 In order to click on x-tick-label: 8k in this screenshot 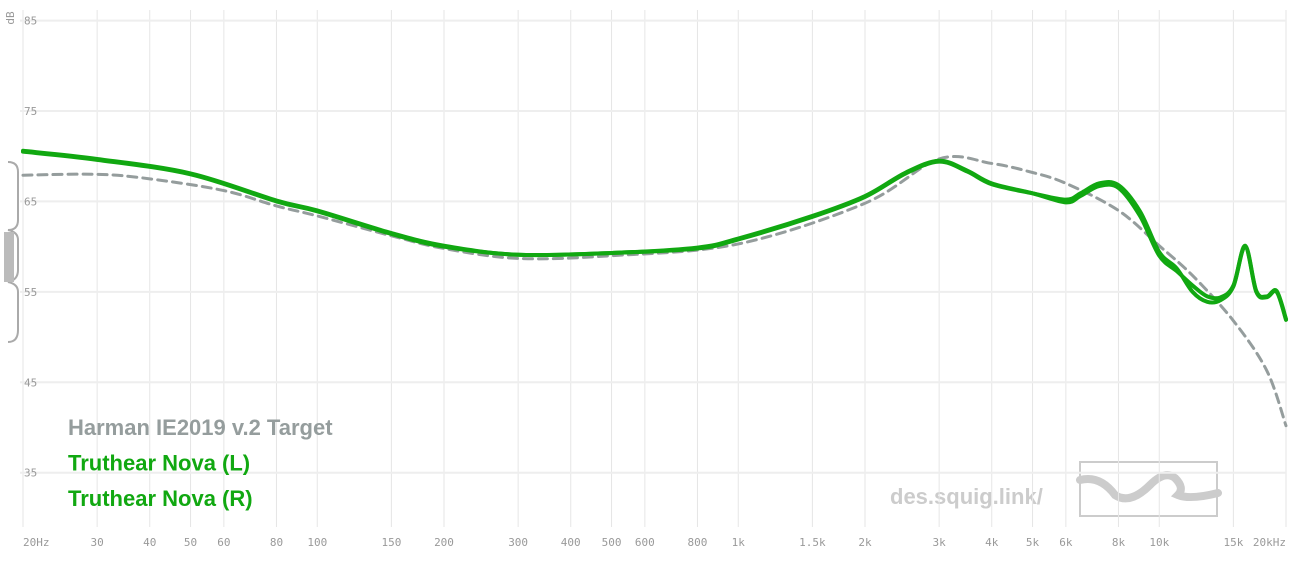, I will do `click(1119, 542)`.